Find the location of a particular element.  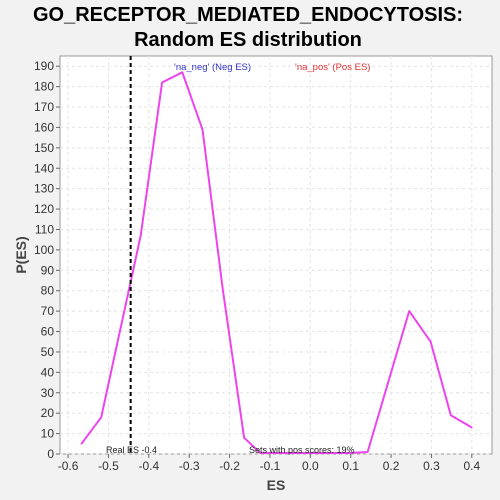

pos-score-annotation: Sets with pos scores: 19% is located at coordinates (302, 450).